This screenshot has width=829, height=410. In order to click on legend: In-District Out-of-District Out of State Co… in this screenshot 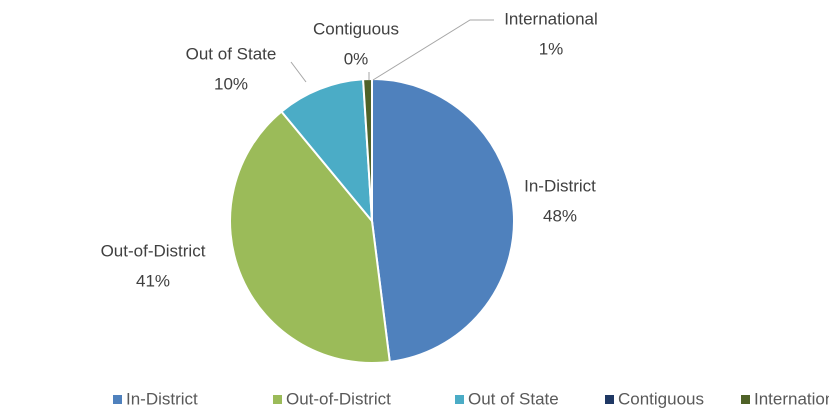, I will do `click(471, 398)`.